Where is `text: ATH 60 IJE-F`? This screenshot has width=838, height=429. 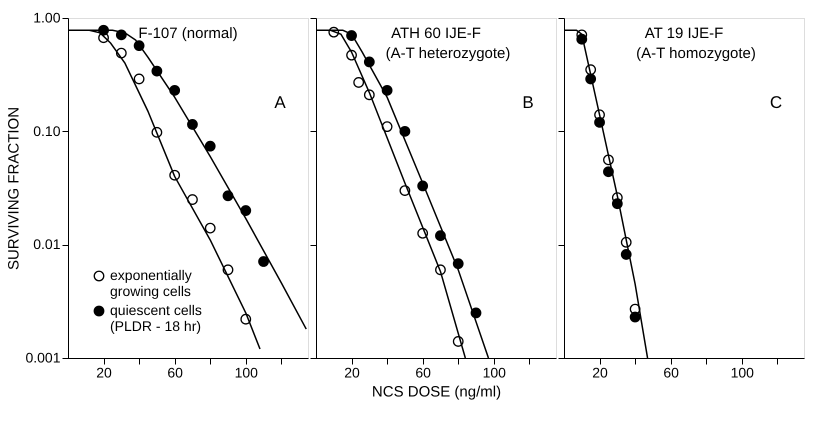
text: ATH 60 IJE-F is located at coordinates (436, 33).